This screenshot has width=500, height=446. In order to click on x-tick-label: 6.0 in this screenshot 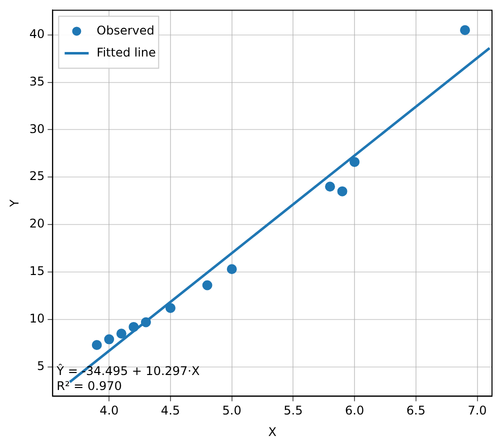, I will do `click(354, 411)`.